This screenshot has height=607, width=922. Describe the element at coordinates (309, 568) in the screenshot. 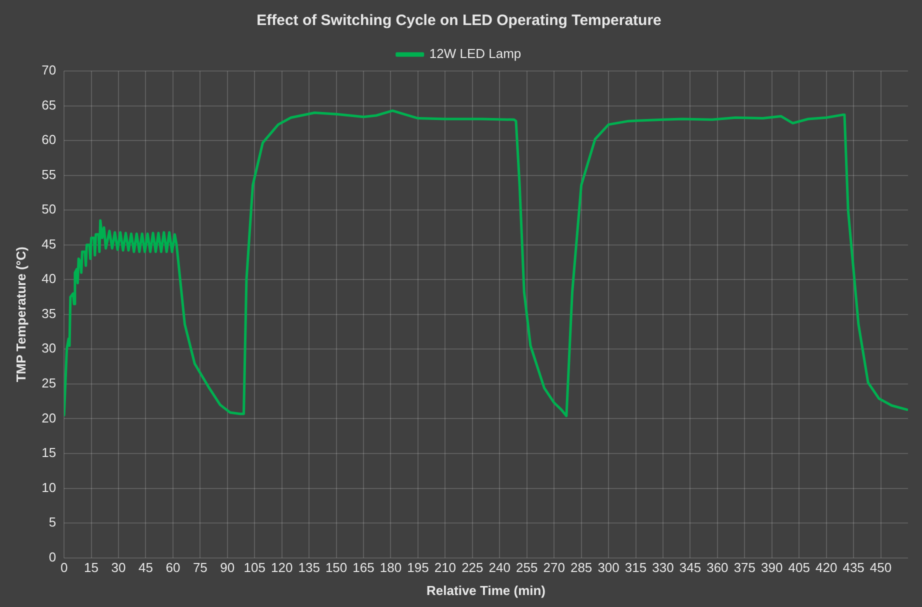

I see `x-tick-label: 135` at that location.